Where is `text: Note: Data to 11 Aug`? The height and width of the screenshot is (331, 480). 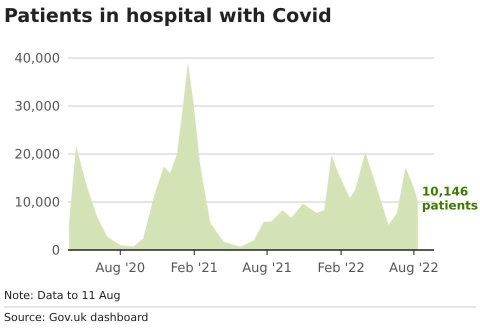 text: Note: Data to 11 Aug is located at coordinates (62, 295).